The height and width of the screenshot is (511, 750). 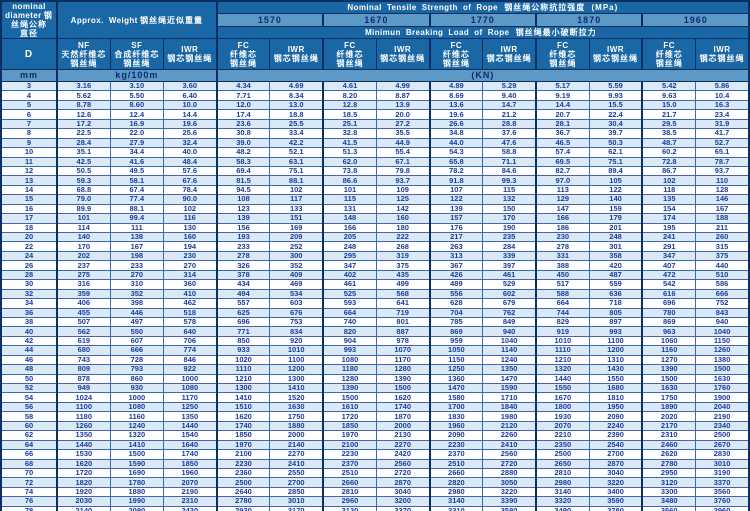 I want to click on diameter-cell: 76, so click(x=29, y=501).